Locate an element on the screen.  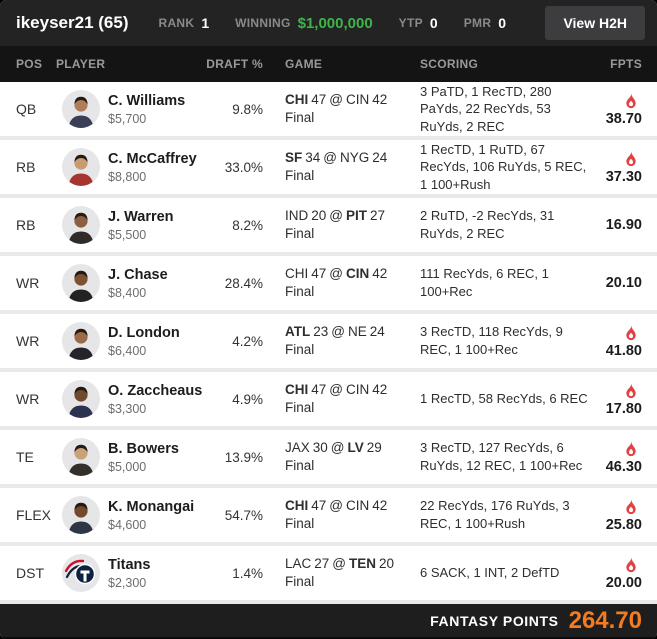
draft-pct: 9.8% is located at coordinates (247, 109).